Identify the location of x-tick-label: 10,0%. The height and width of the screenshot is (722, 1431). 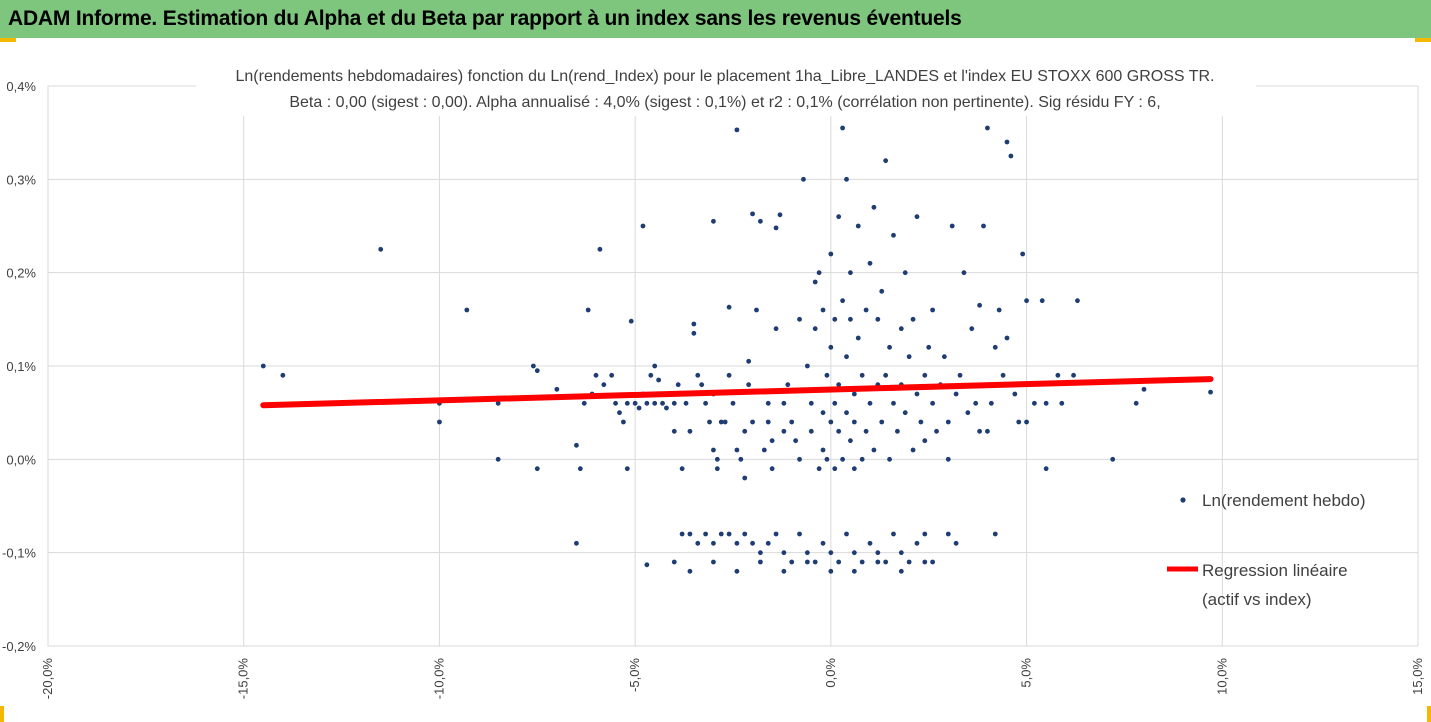
(1221, 676).